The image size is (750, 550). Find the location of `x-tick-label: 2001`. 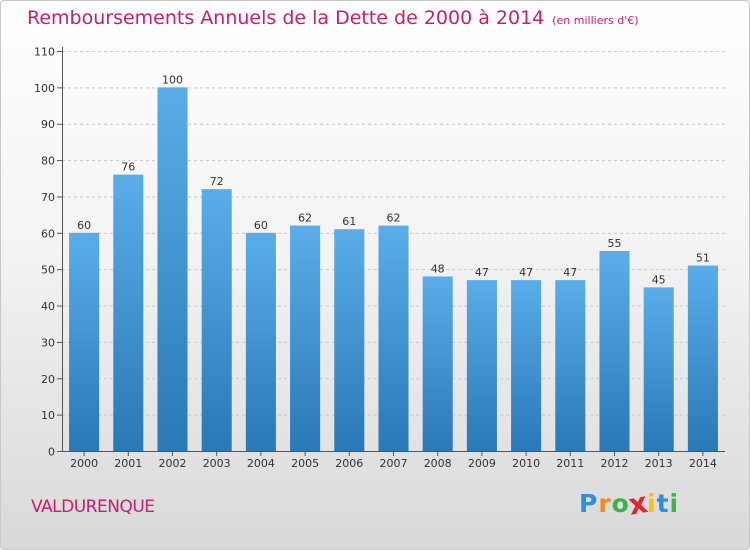

x-tick-label: 2001 is located at coordinates (128, 463).